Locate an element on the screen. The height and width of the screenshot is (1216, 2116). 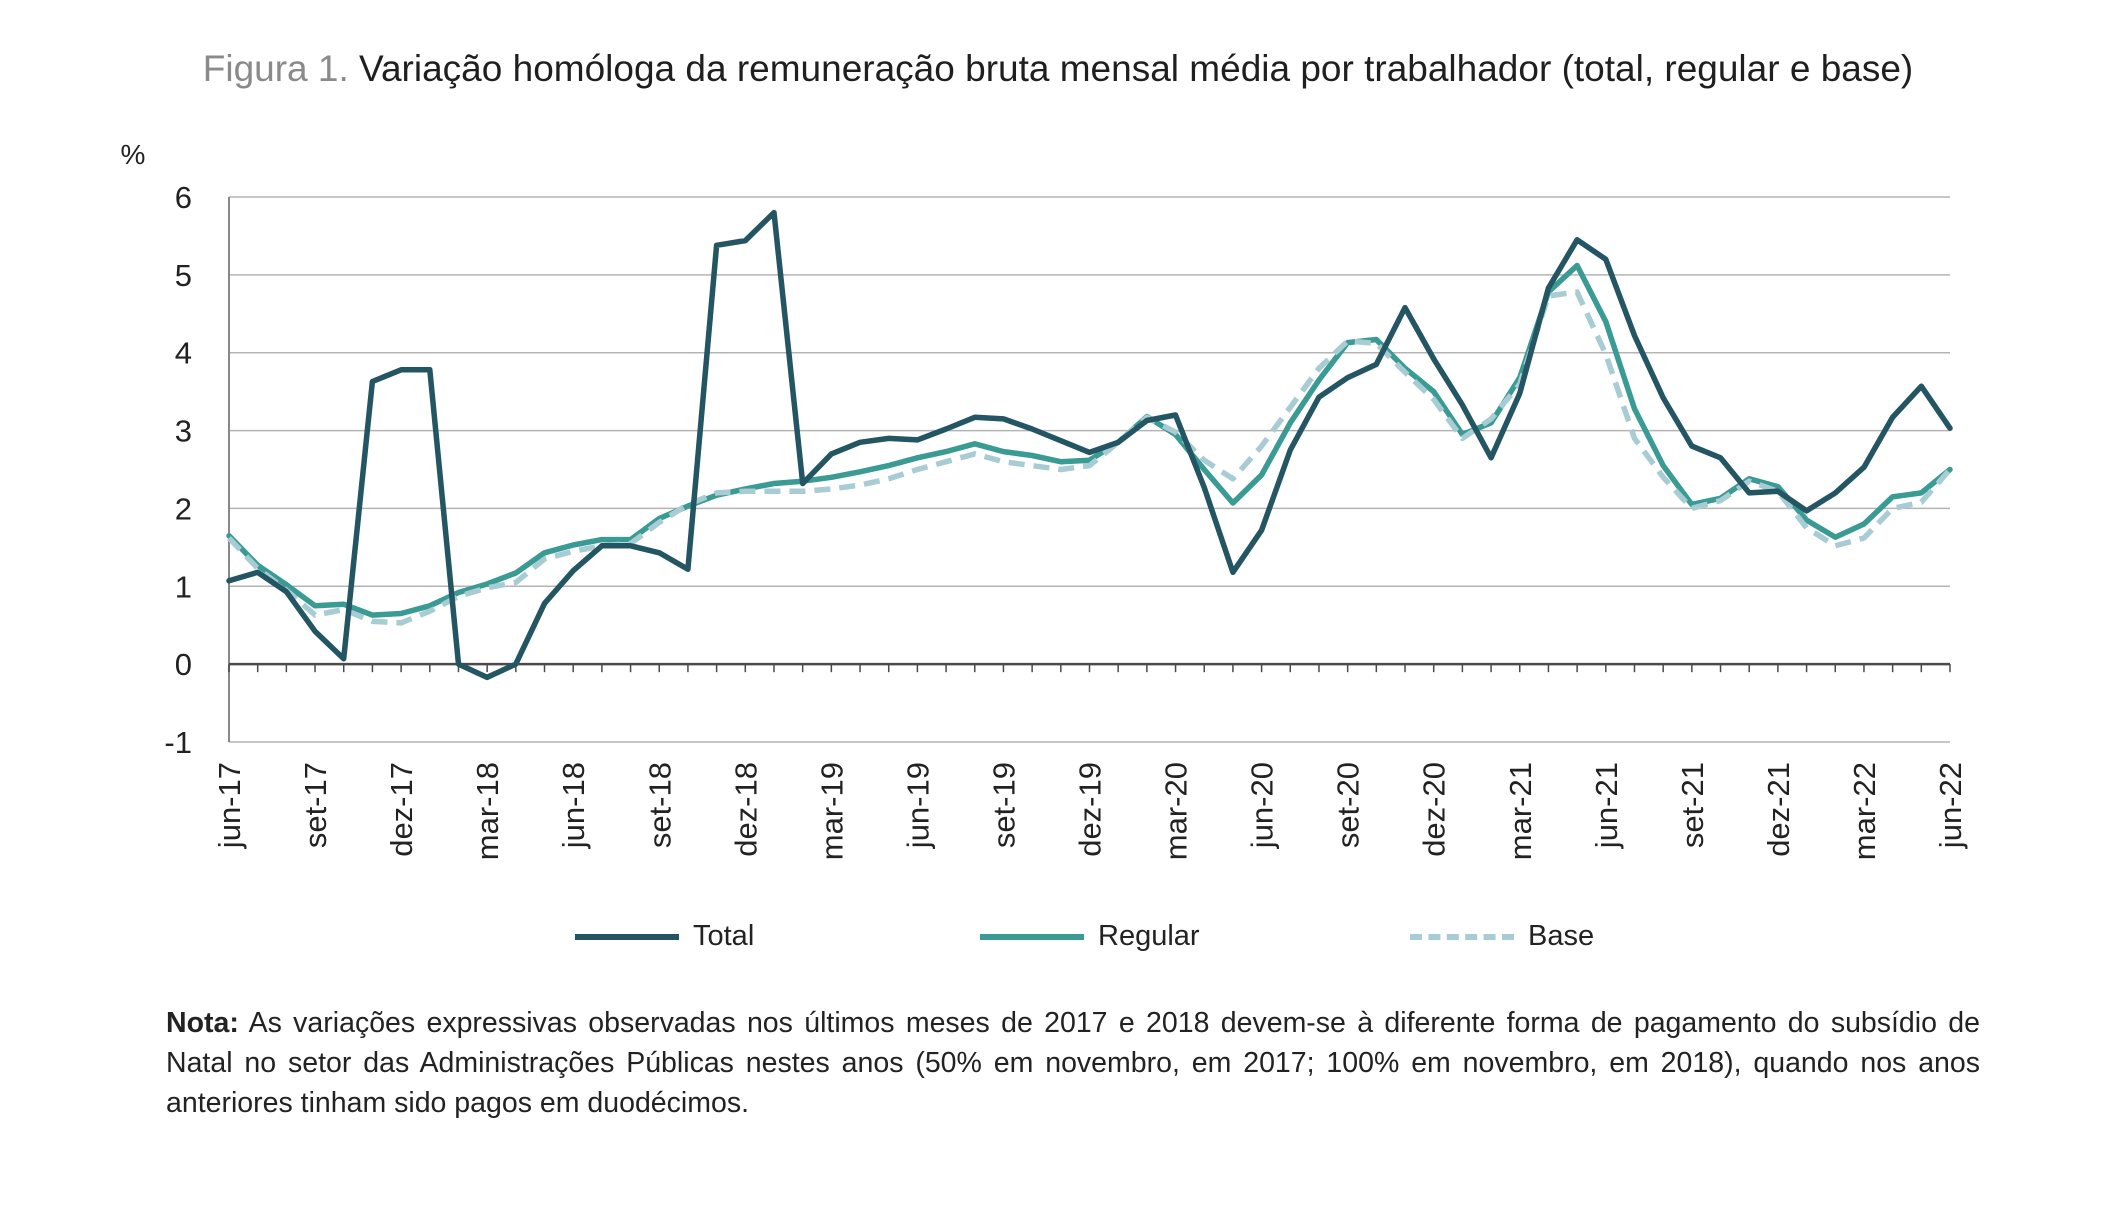
legend-item-base: Base is located at coordinates (1502, 936).